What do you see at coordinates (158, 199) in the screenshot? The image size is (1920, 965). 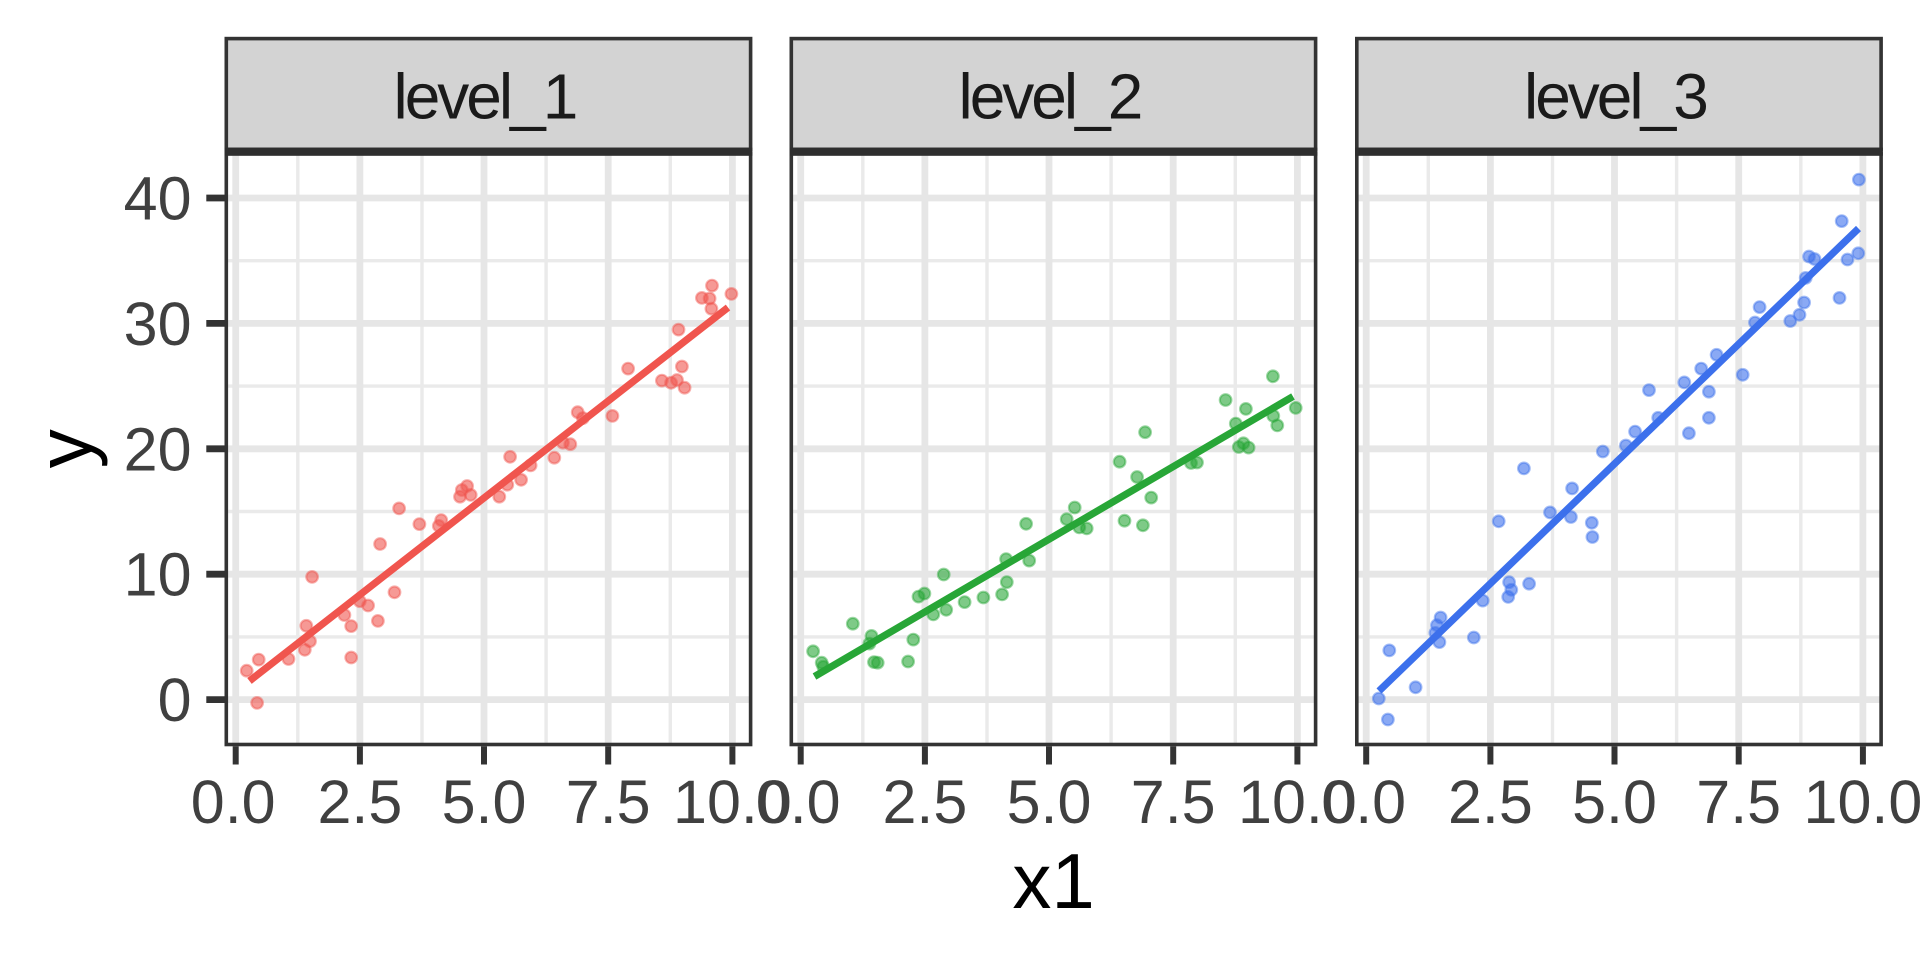 I see `svg-text: 40` at bounding box center [158, 199].